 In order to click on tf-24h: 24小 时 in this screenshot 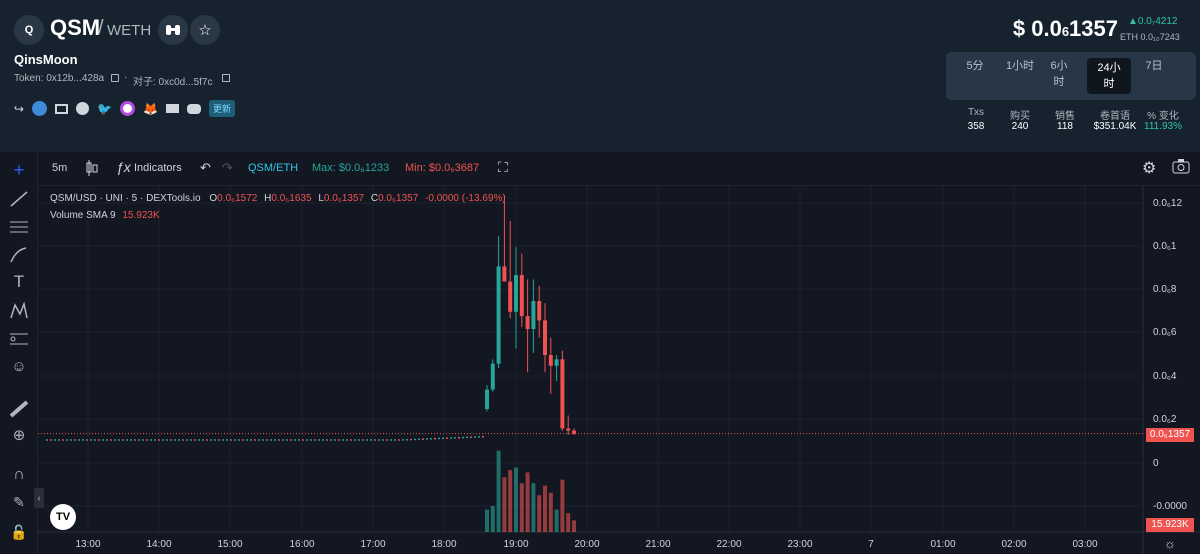, I will do `click(1109, 76)`.